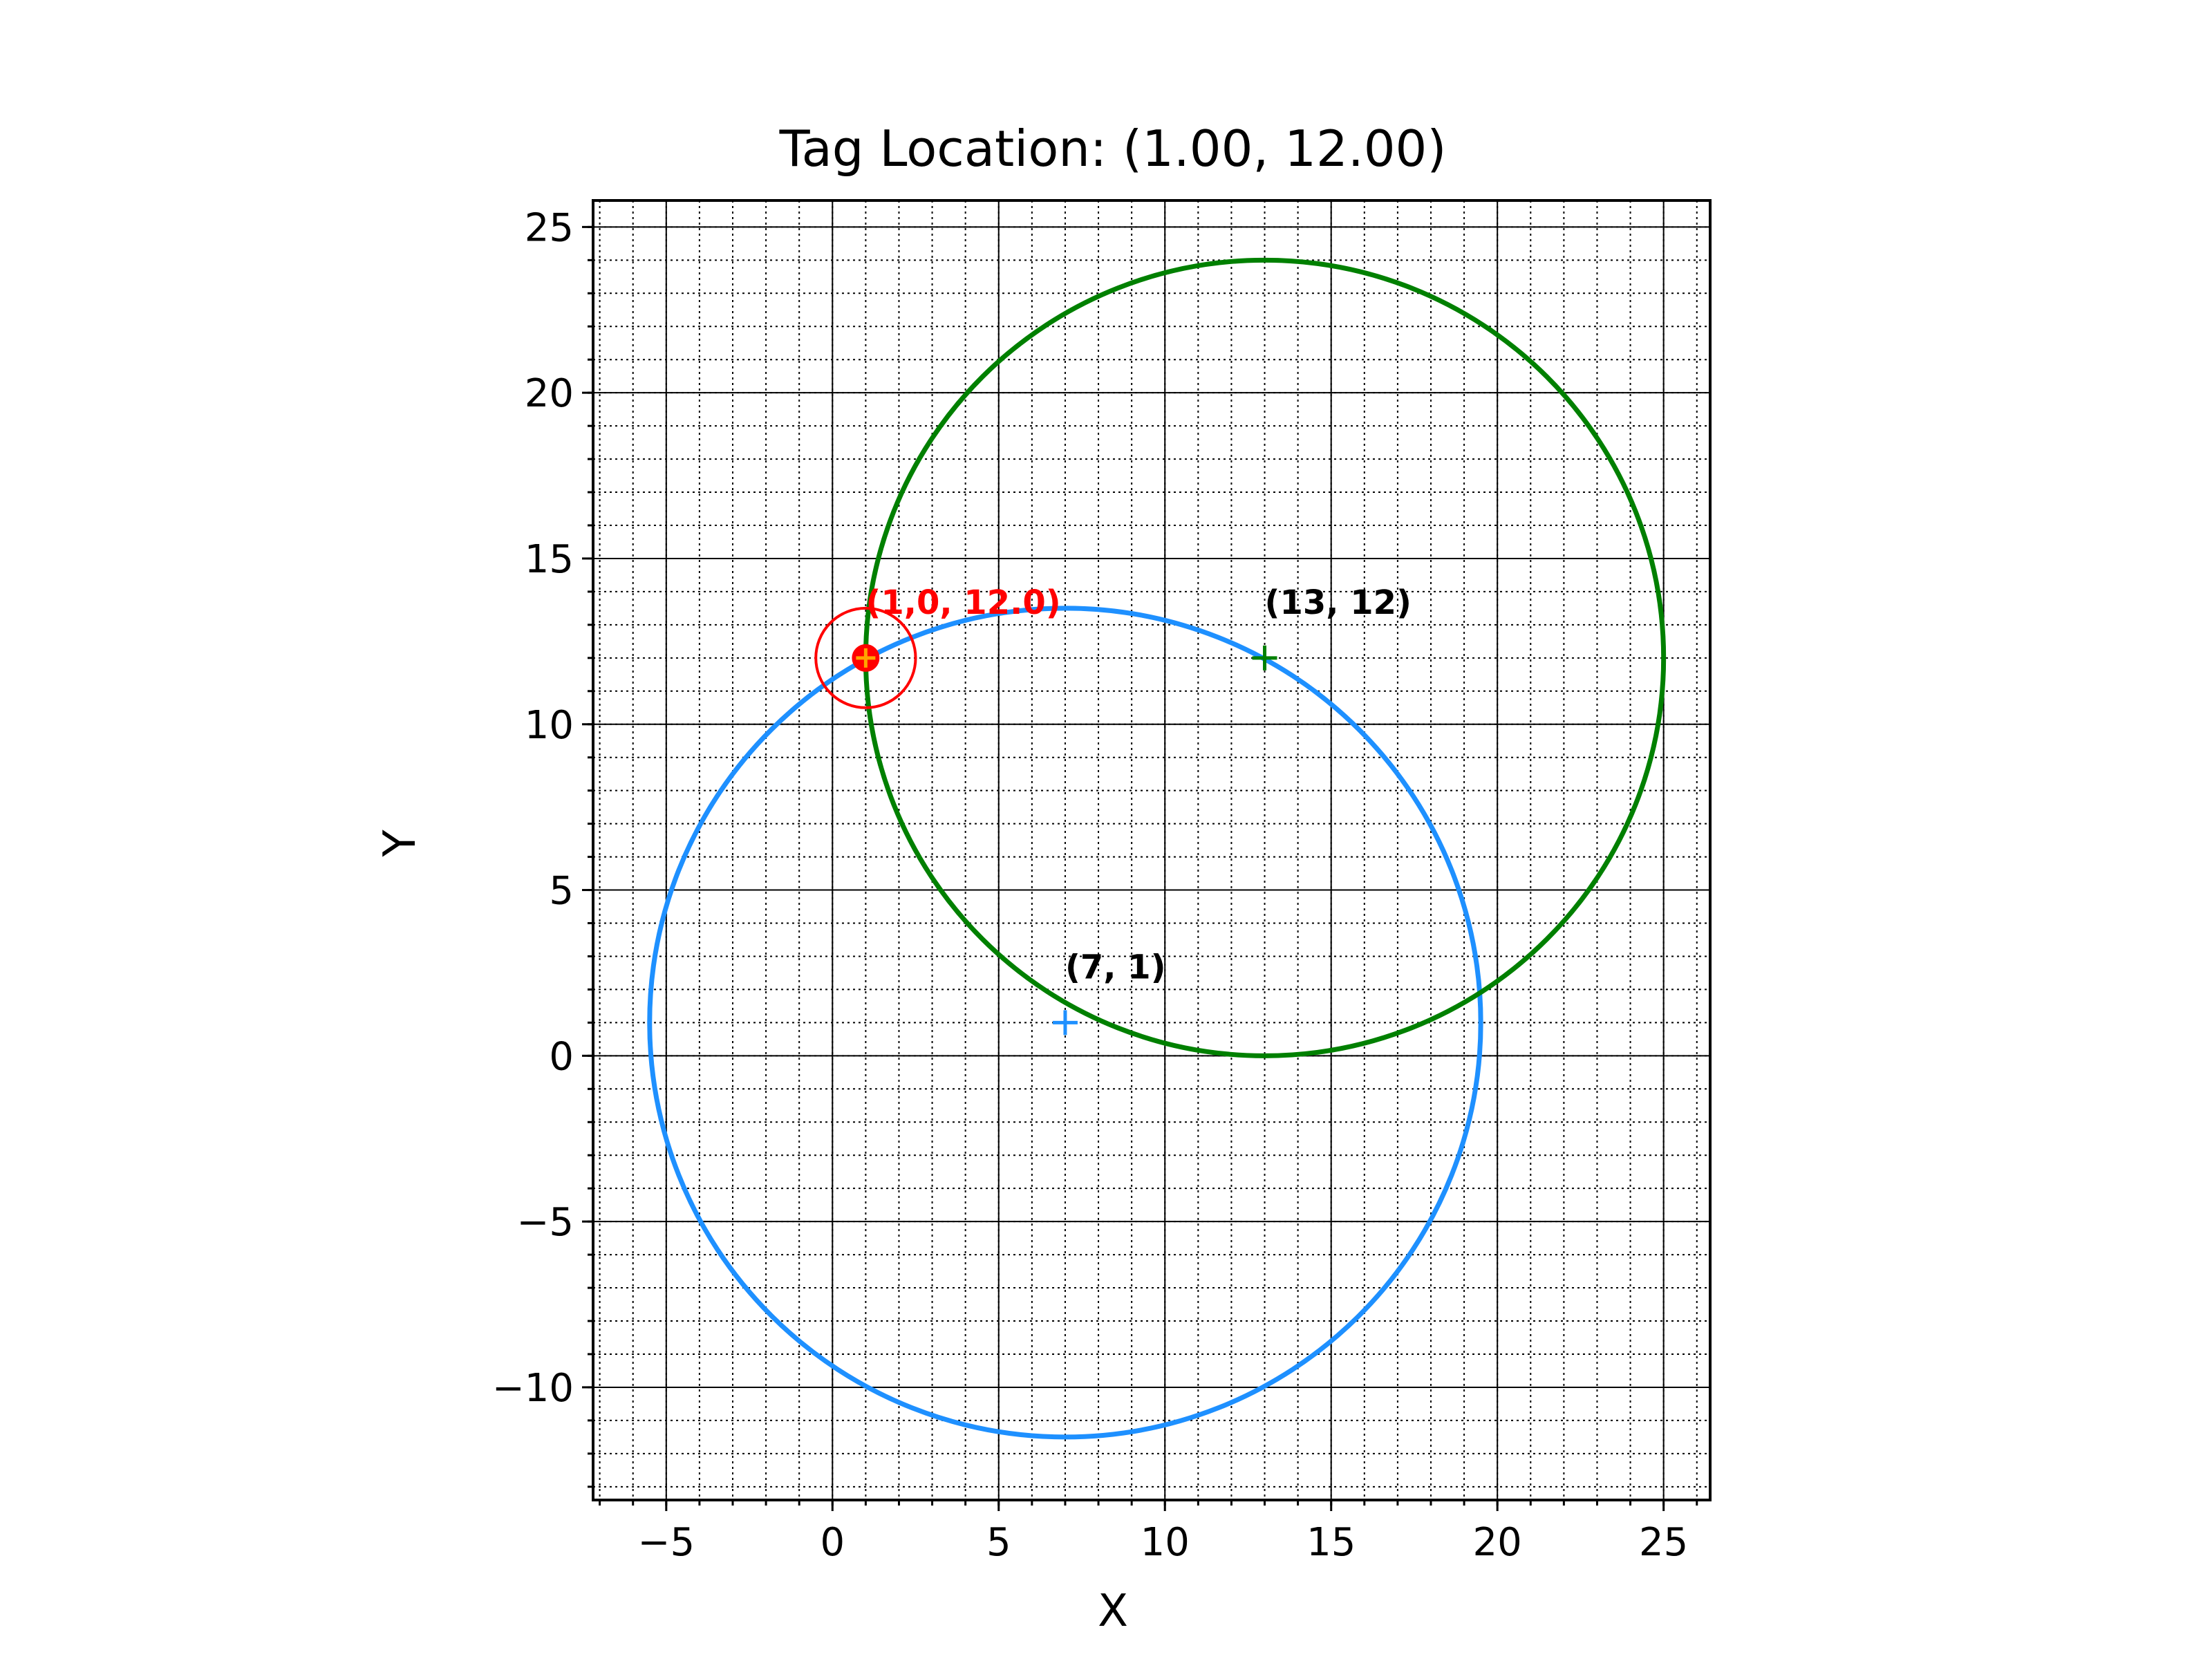 The height and width of the screenshot is (1659, 2212). I want to click on x-tick-label: 0, so click(833, 1543).